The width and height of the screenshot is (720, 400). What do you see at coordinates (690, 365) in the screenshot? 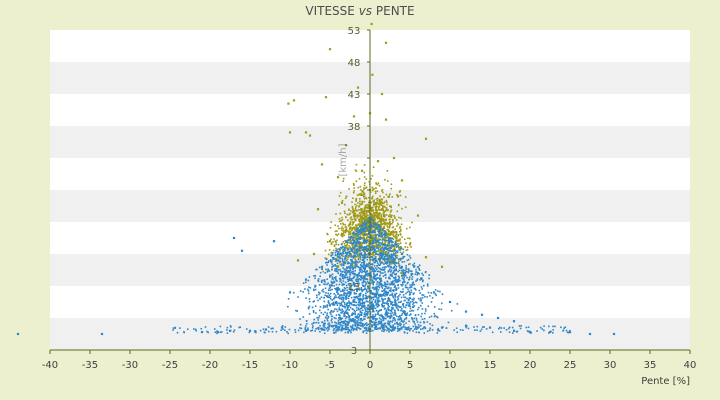
I see `x-tick-label: 40` at bounding box center [690, 365].